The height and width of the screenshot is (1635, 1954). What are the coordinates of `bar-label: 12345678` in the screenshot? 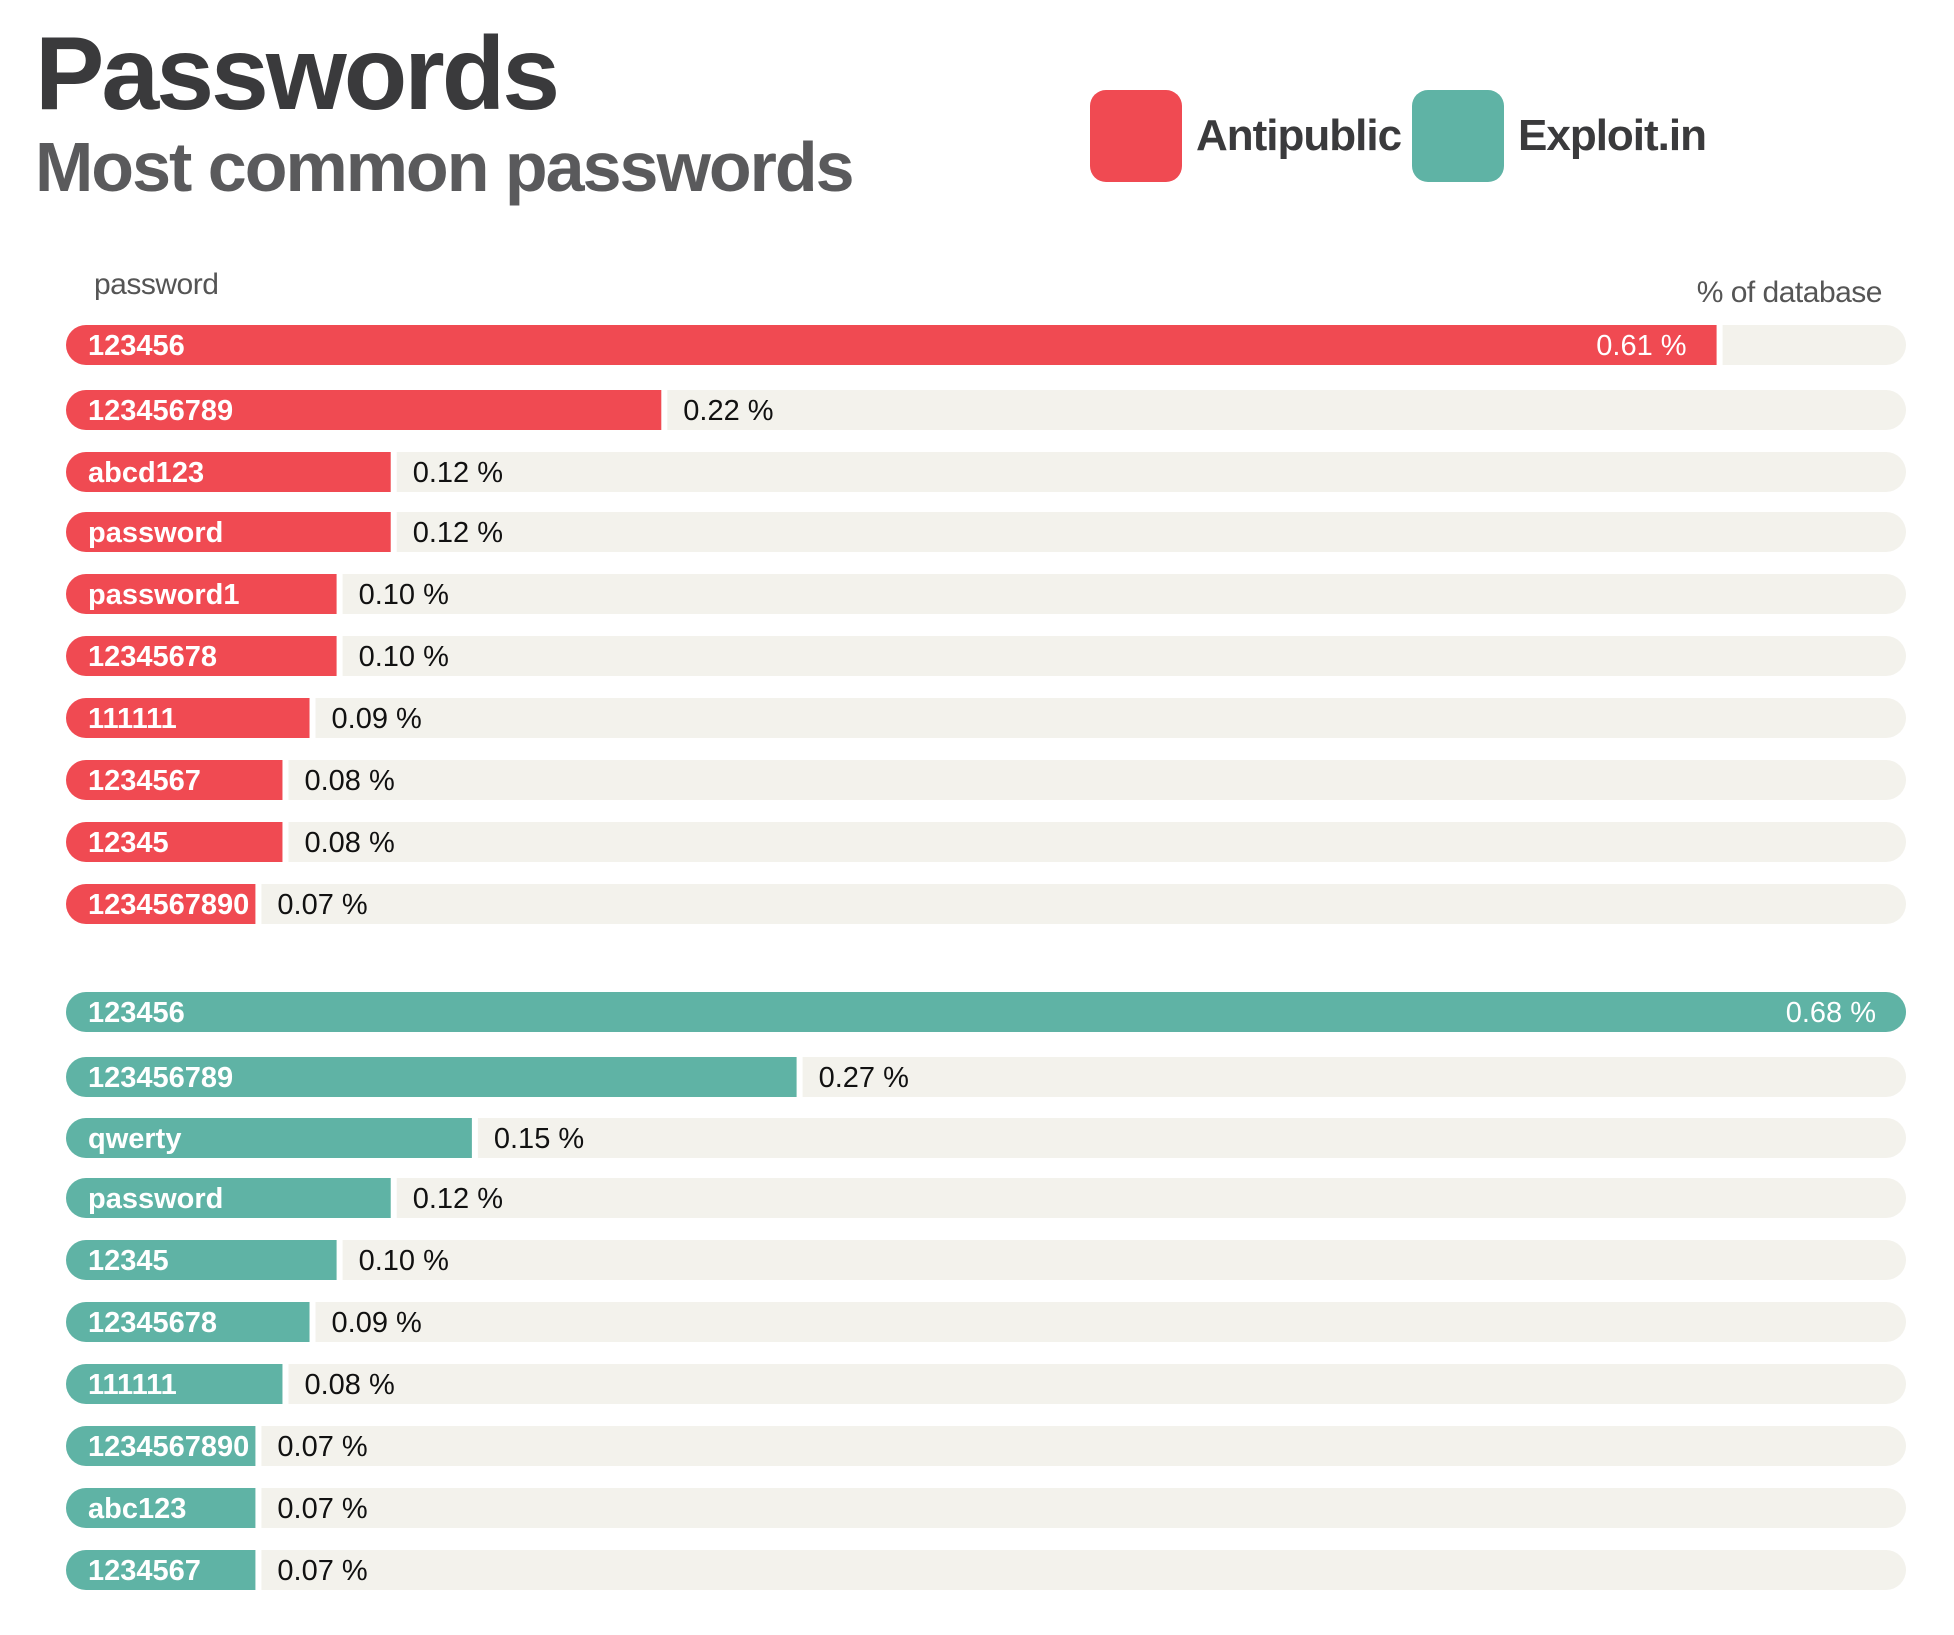 It's located at (152, 657).